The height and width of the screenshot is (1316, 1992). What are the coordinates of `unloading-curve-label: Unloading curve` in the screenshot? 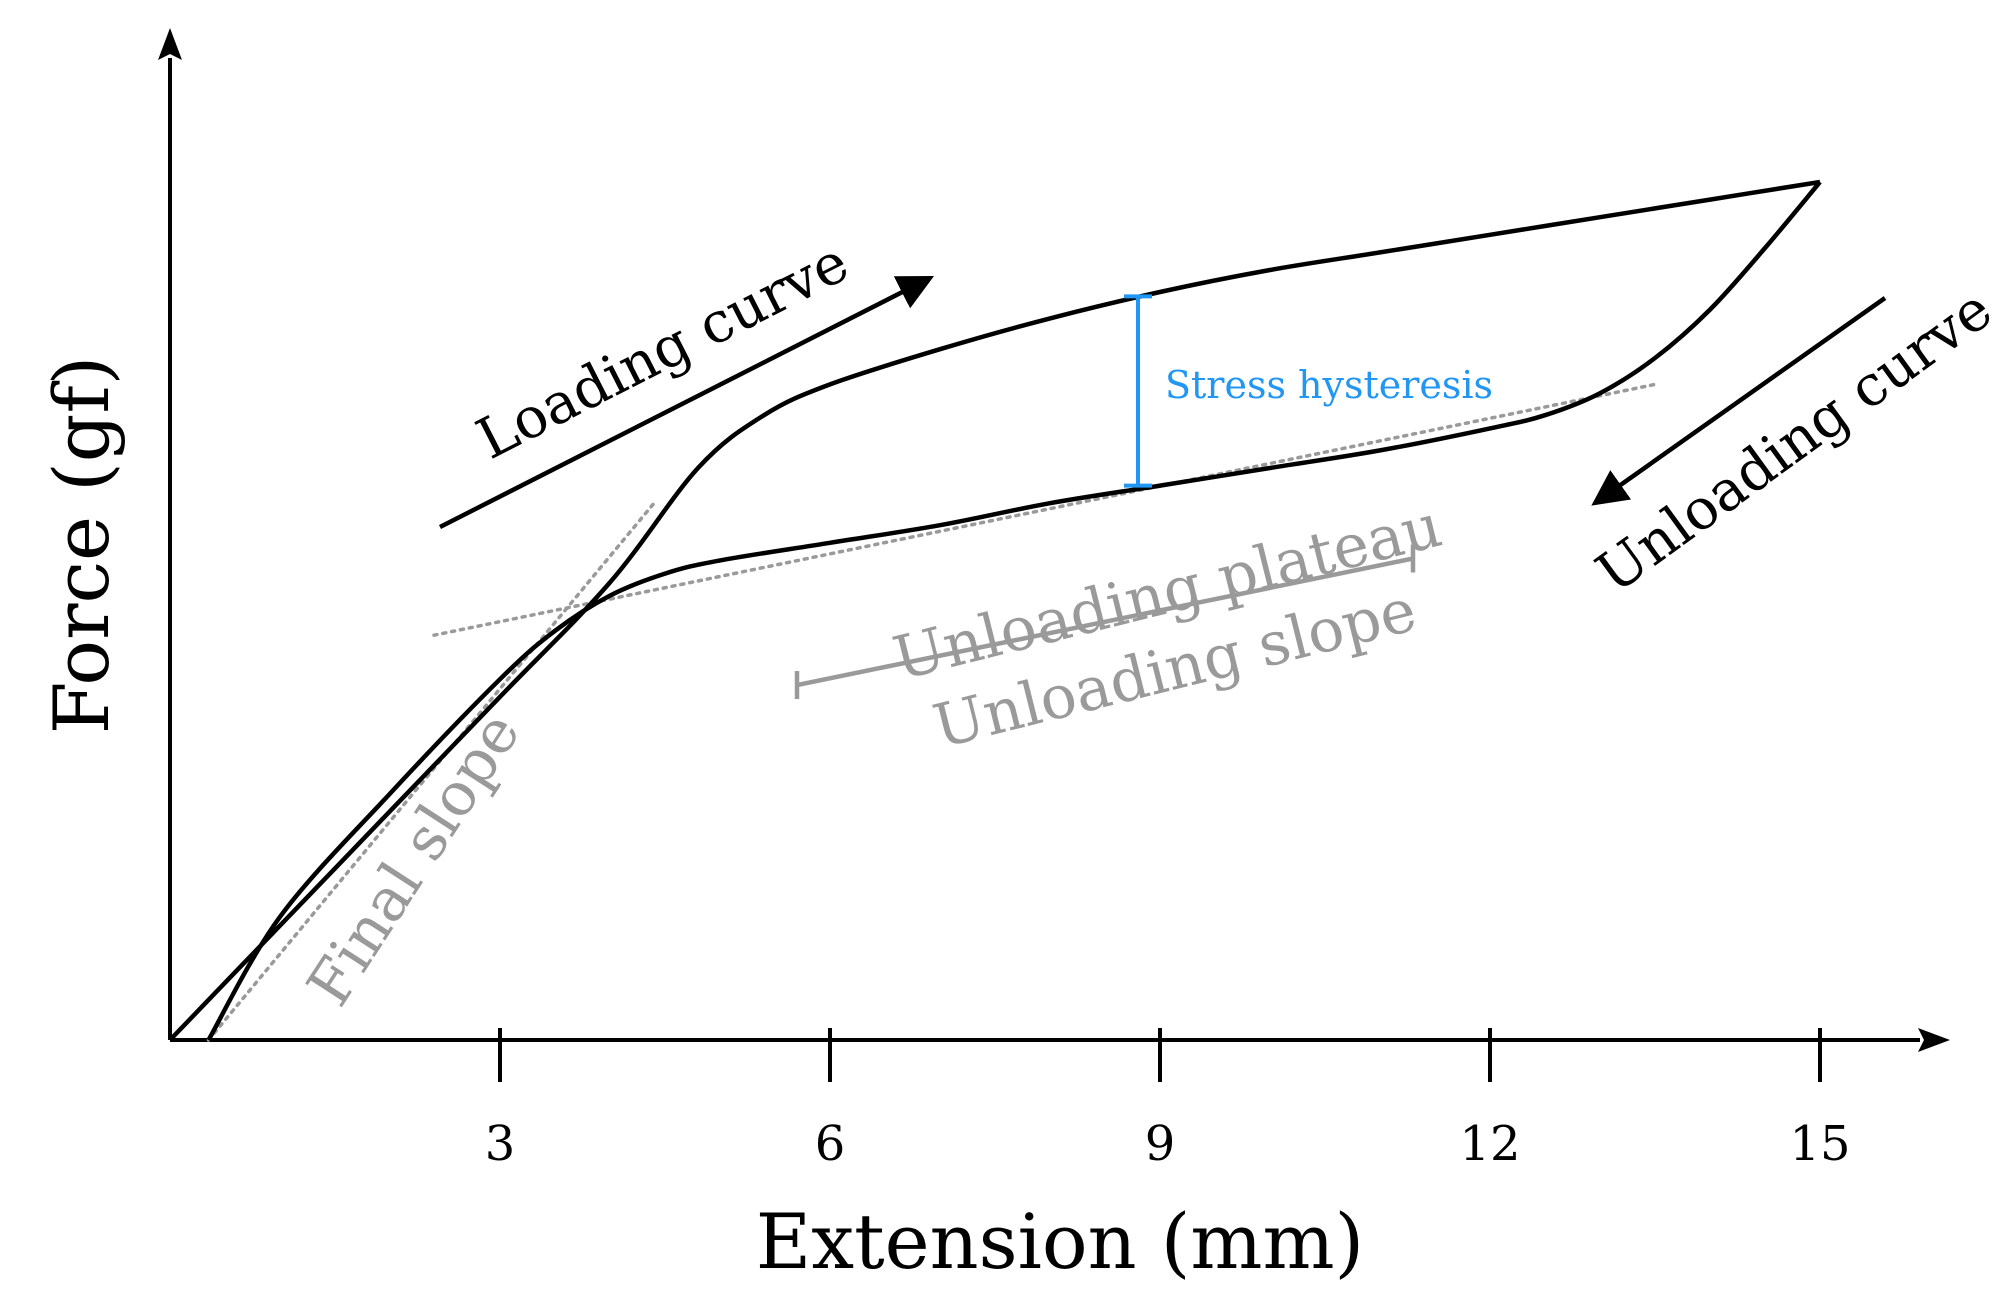 It's located at (1788, 441).